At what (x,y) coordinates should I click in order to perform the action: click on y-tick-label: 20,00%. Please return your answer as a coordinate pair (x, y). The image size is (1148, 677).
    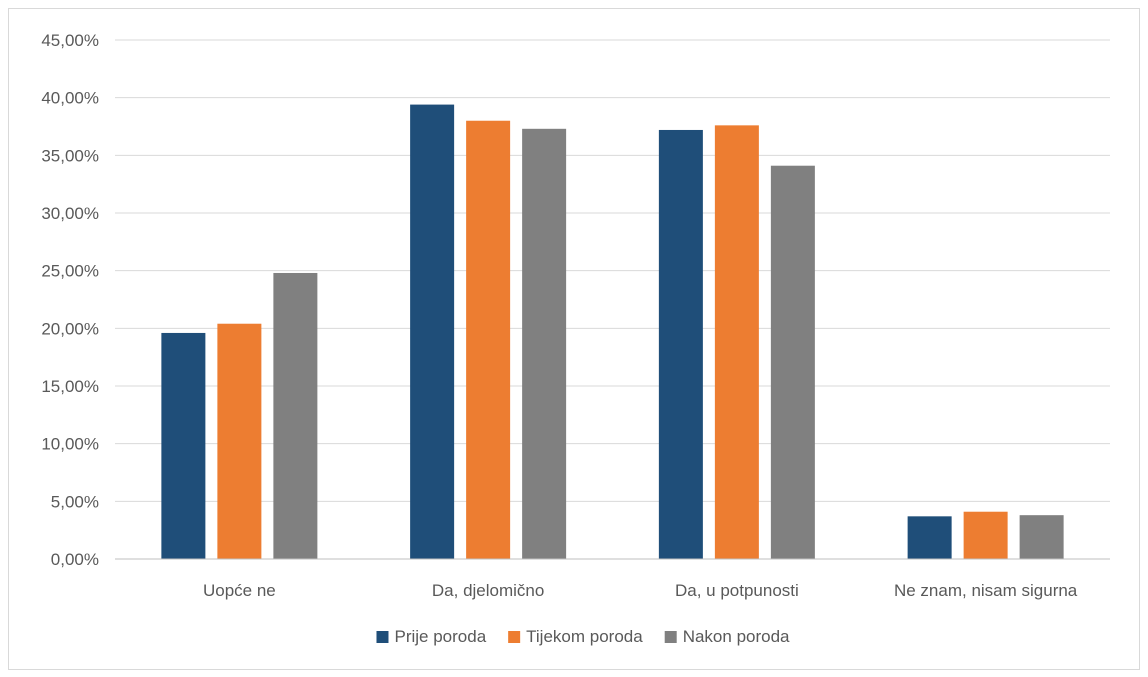
    Looking at the image, I should click on (70, 328).